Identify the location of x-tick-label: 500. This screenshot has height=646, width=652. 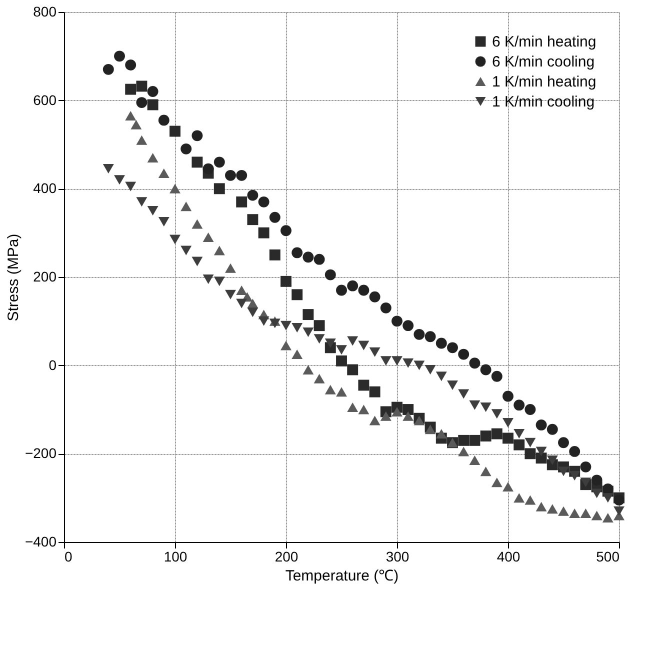
(608, 556).